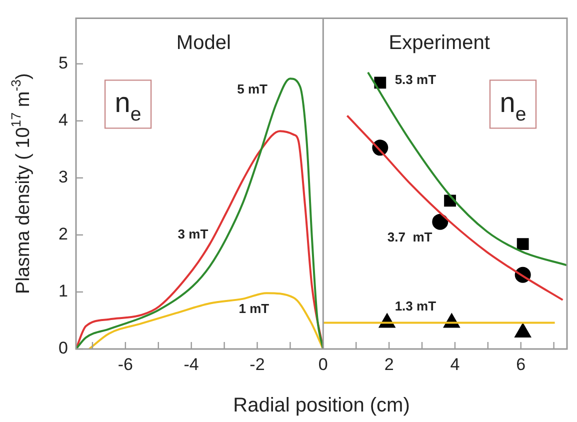  Describe the element at coordinates (63, 177) in the screenshot. I see `y-tick-label: 3` at that location.